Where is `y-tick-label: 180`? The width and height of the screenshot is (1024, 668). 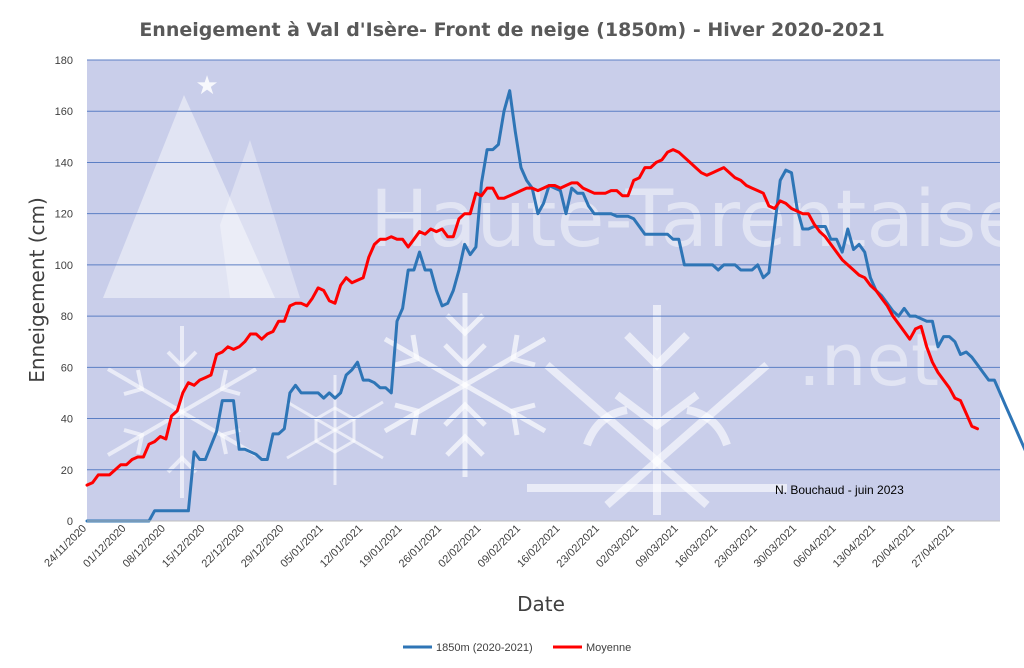
y-tick-label: 180 is located at coordinates (64, 61).